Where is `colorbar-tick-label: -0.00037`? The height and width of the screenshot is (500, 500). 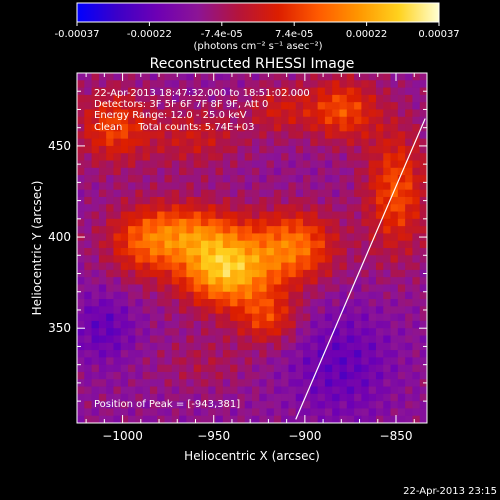
colorbar-tick-label: -0.00037 is located at coordinates (77, 34).